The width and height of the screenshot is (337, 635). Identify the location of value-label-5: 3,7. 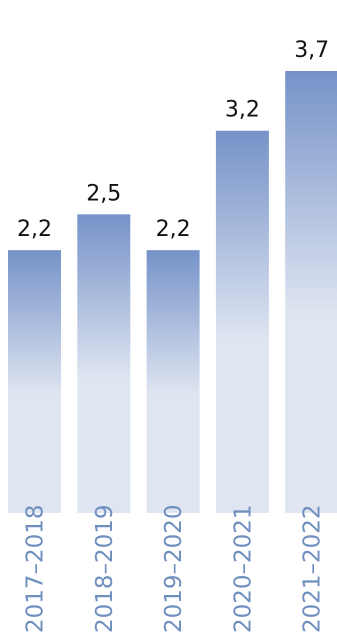
(311, 50).